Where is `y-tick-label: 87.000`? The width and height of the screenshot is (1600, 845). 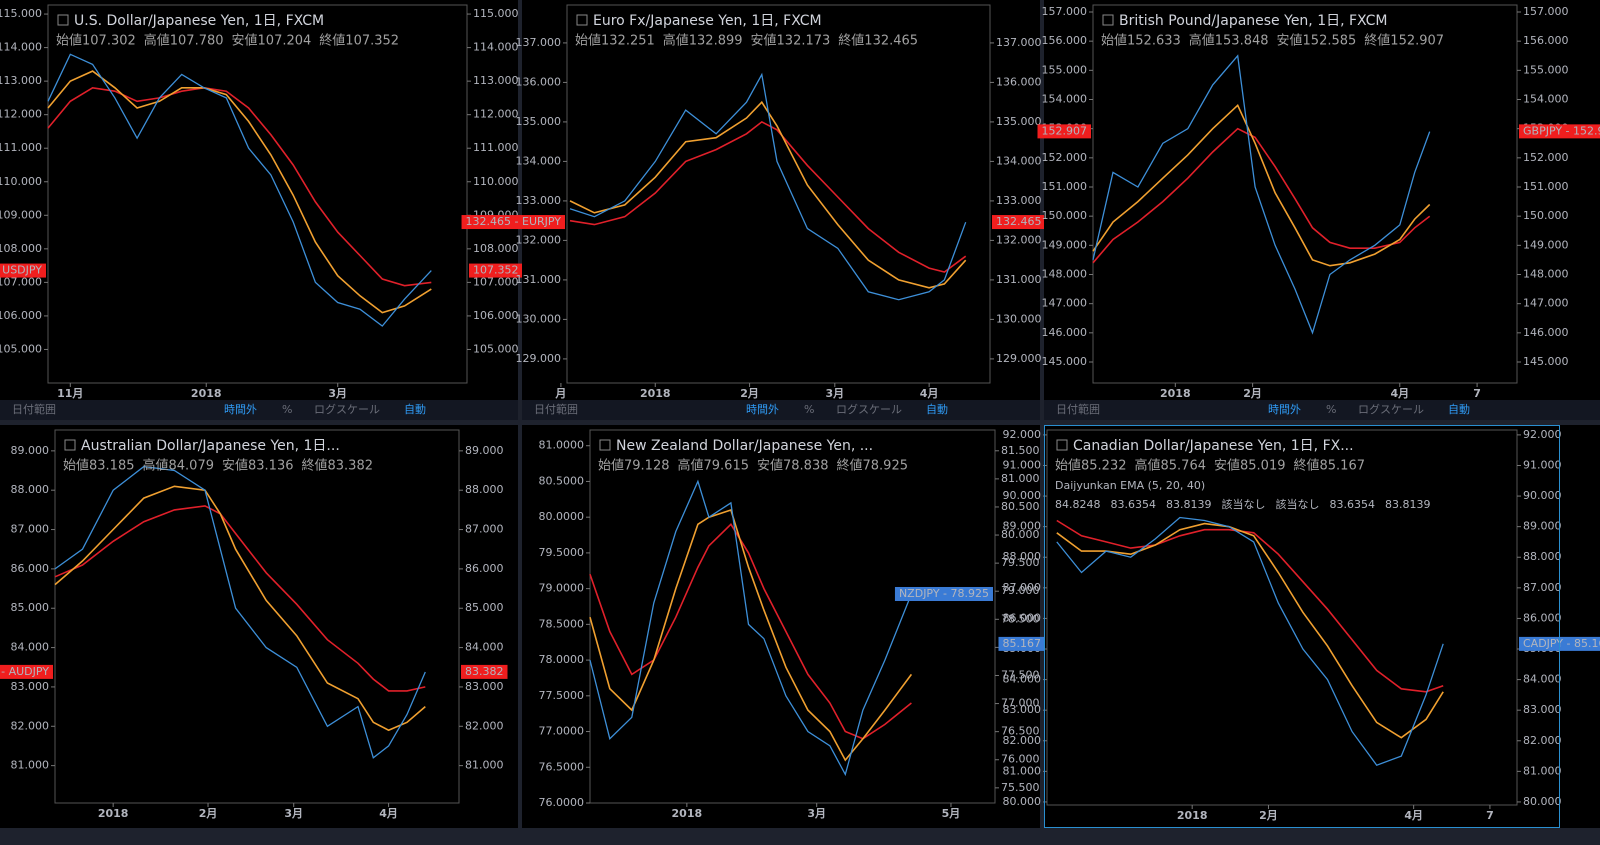 y-tick-label: 87.000 is located at coordinates (1542, 587).